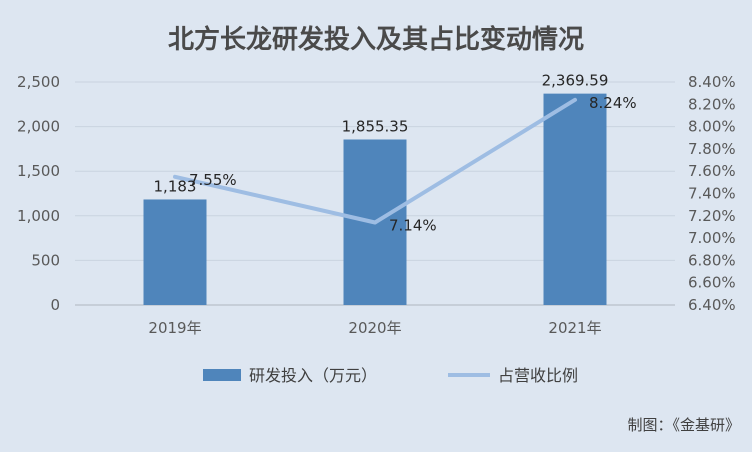  What do you see at coordinates (175, 186) in the screenshot?
I see `bar-value-label: 1,183` at bounding box center [175, 186].